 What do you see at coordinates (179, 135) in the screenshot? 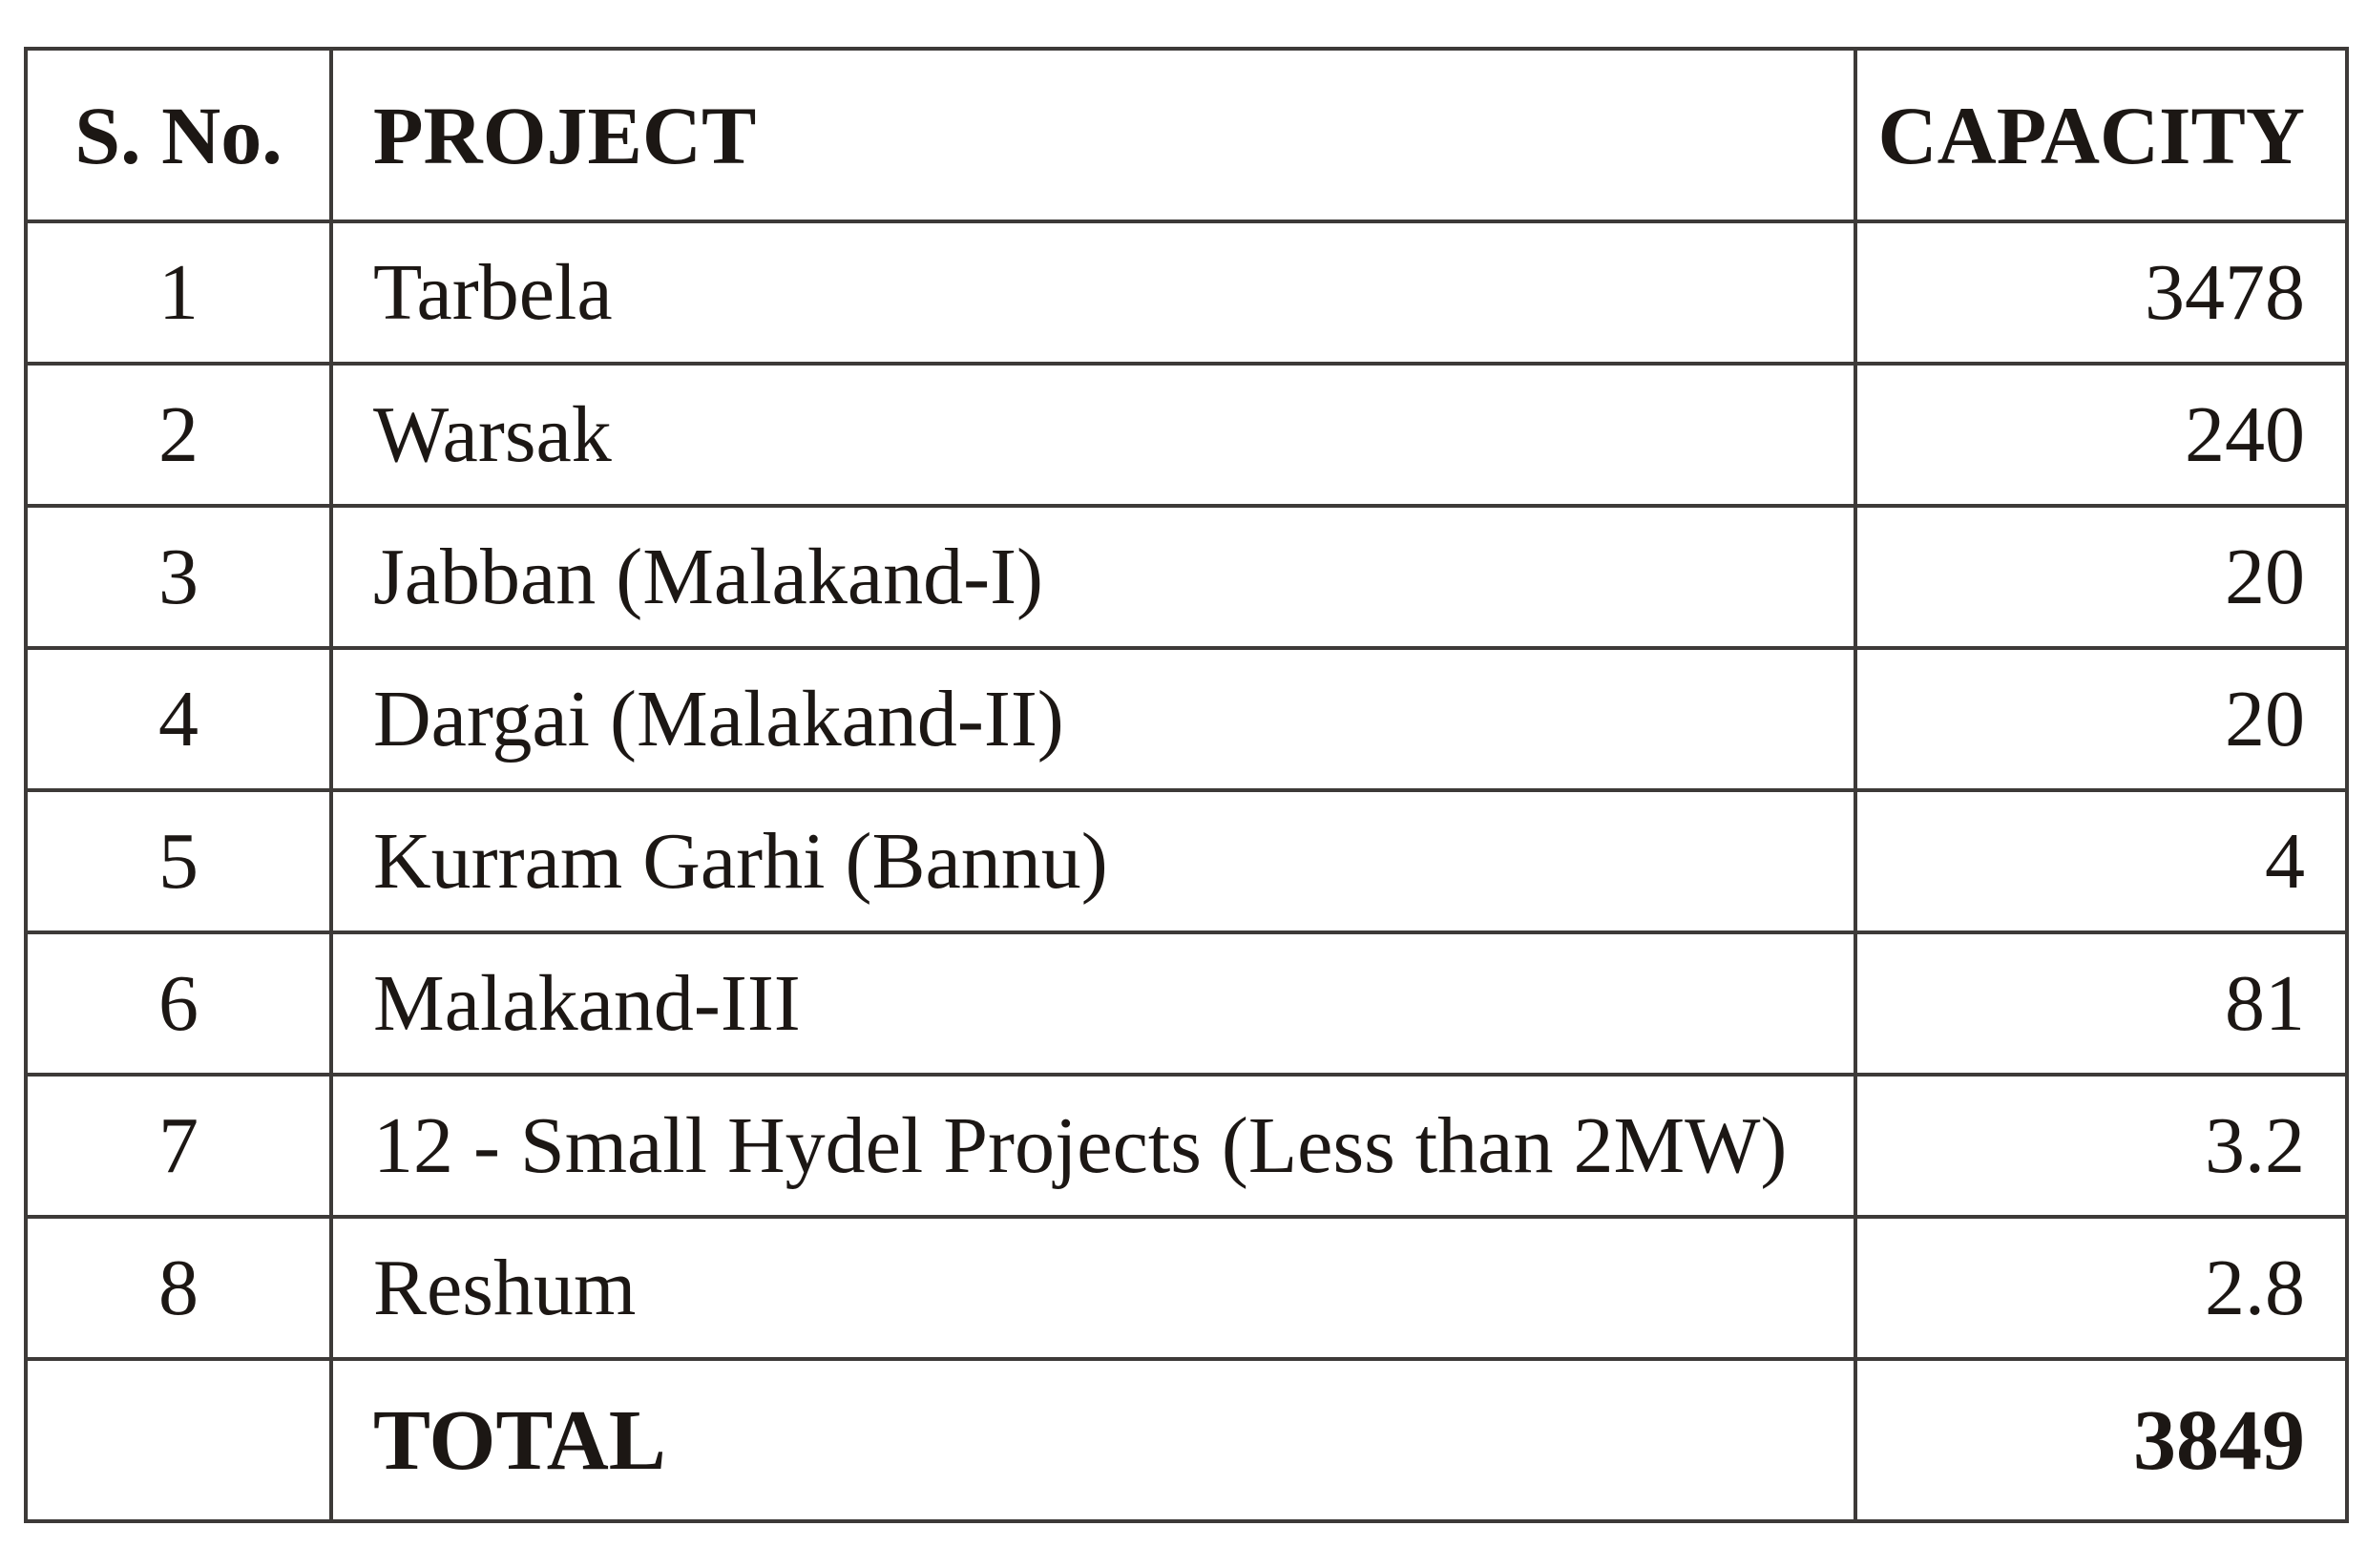
I see `header-sno: S. No.` at bounding box center [179, 135].